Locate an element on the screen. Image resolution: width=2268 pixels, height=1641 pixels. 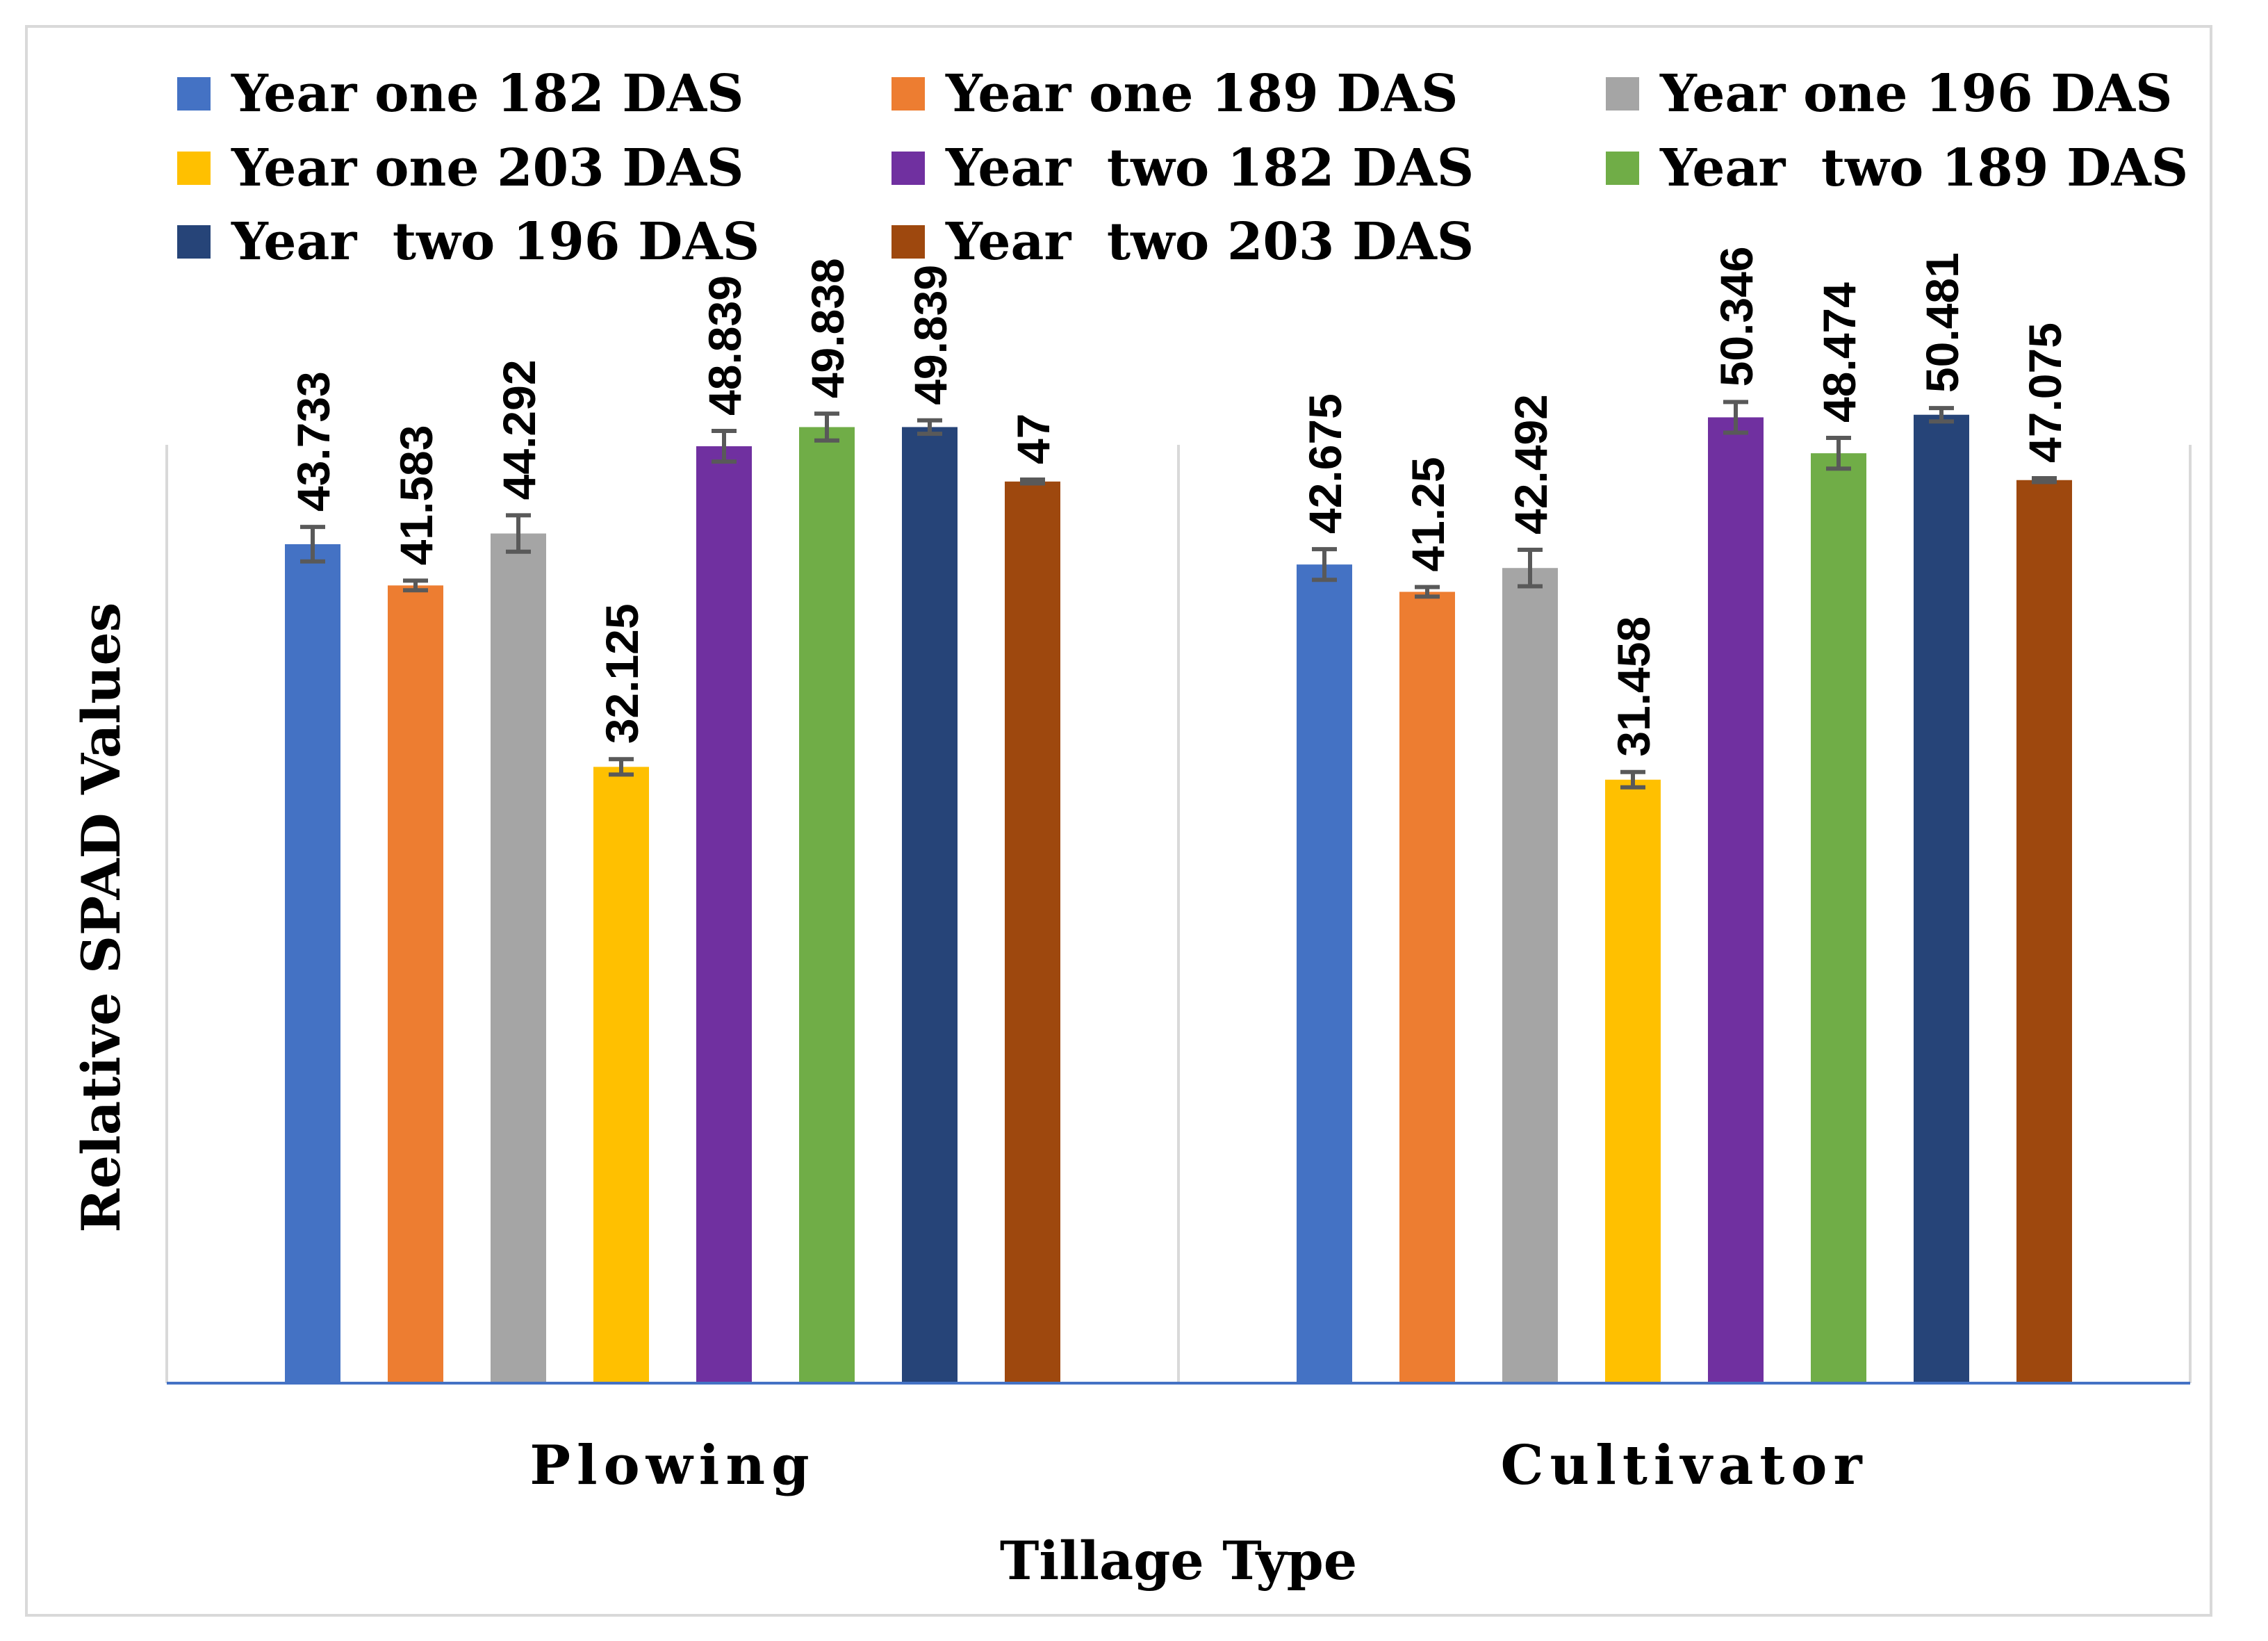
data-label: 49.838 is located at coordinates (827, 328).